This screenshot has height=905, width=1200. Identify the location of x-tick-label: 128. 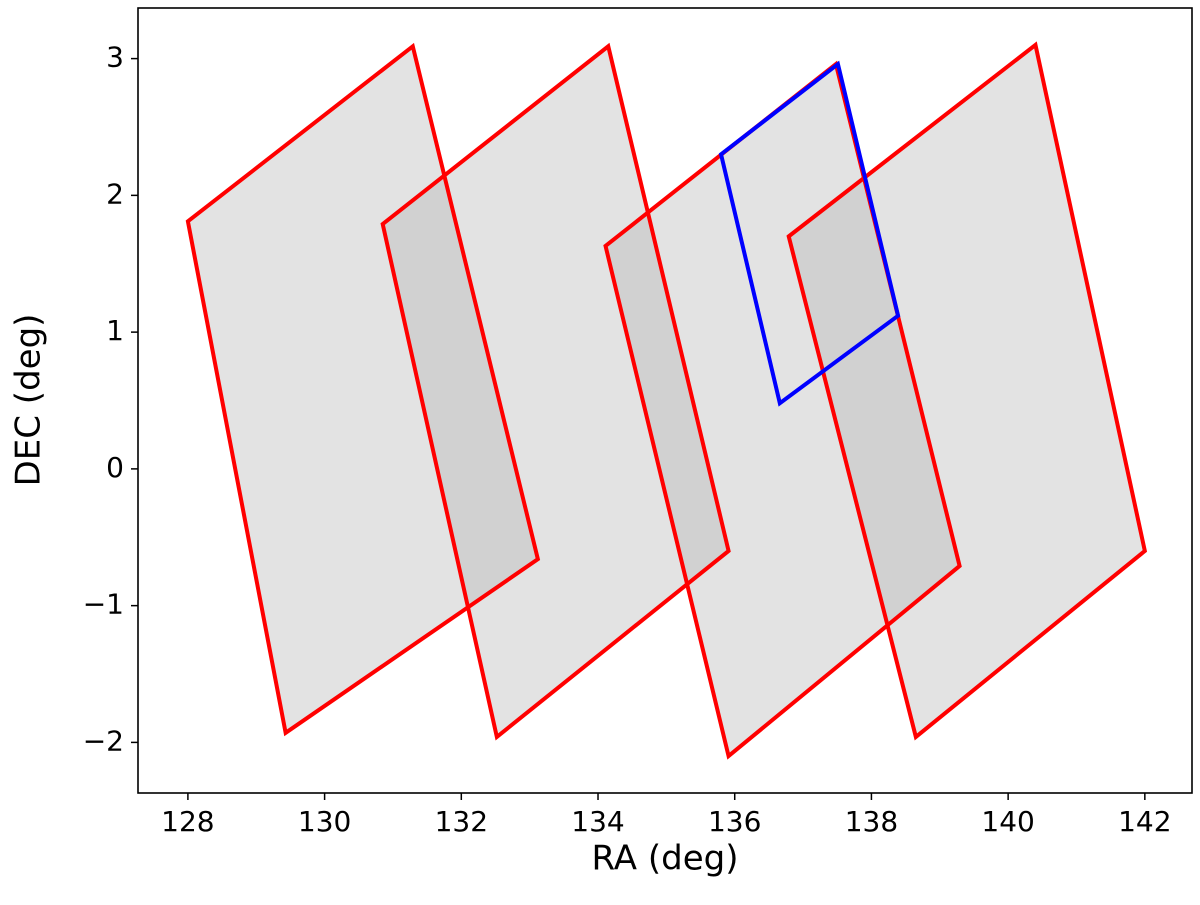
(187, 821).